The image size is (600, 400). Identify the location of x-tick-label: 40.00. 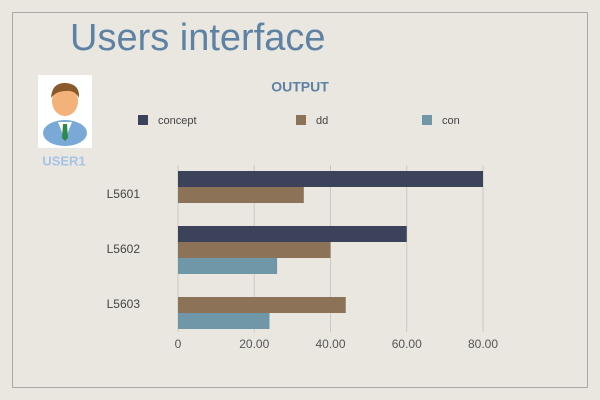
(330, 344).